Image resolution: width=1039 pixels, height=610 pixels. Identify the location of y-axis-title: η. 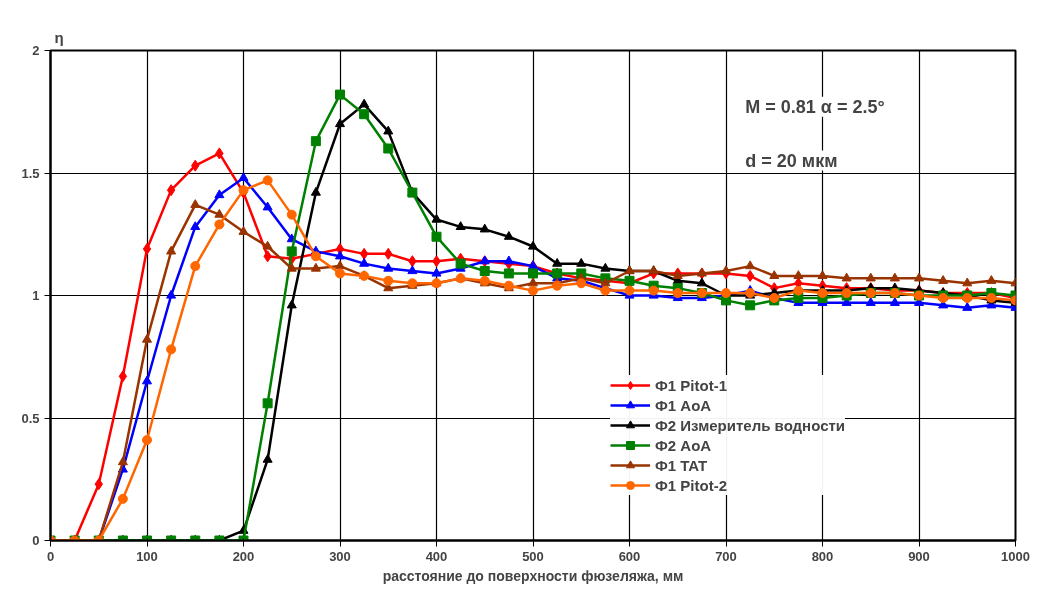
(59, 37).